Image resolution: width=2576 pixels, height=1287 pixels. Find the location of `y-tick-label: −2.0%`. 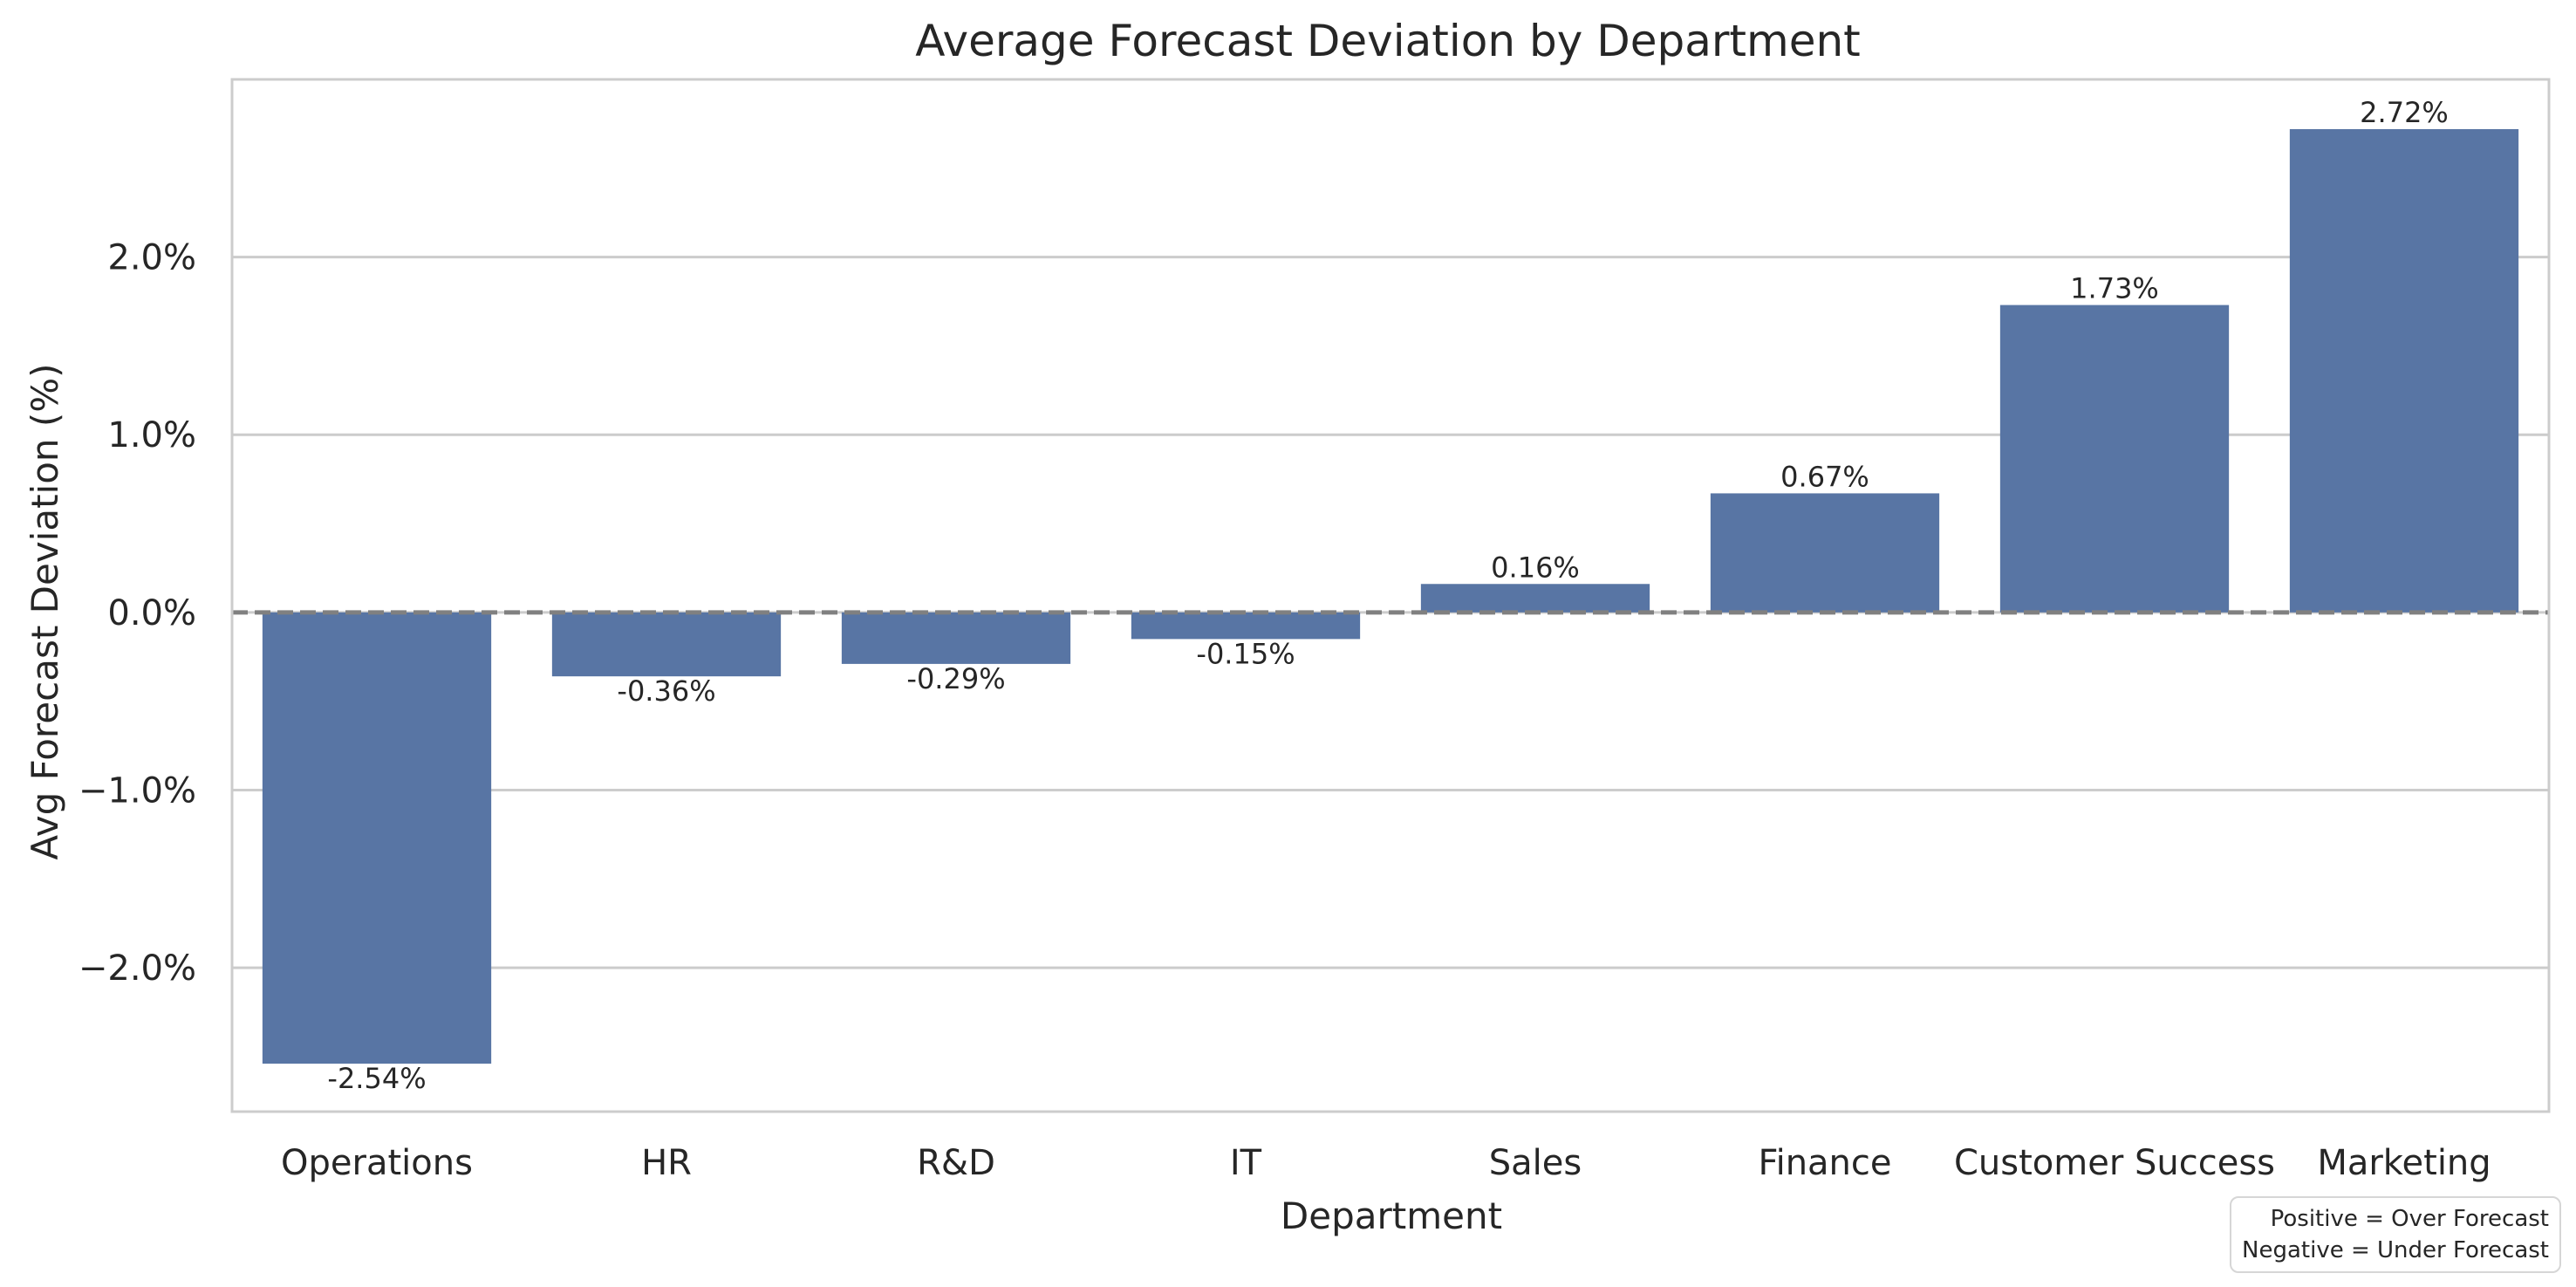

y-tick-label: −2.0% is located at coordinates (137, 969).